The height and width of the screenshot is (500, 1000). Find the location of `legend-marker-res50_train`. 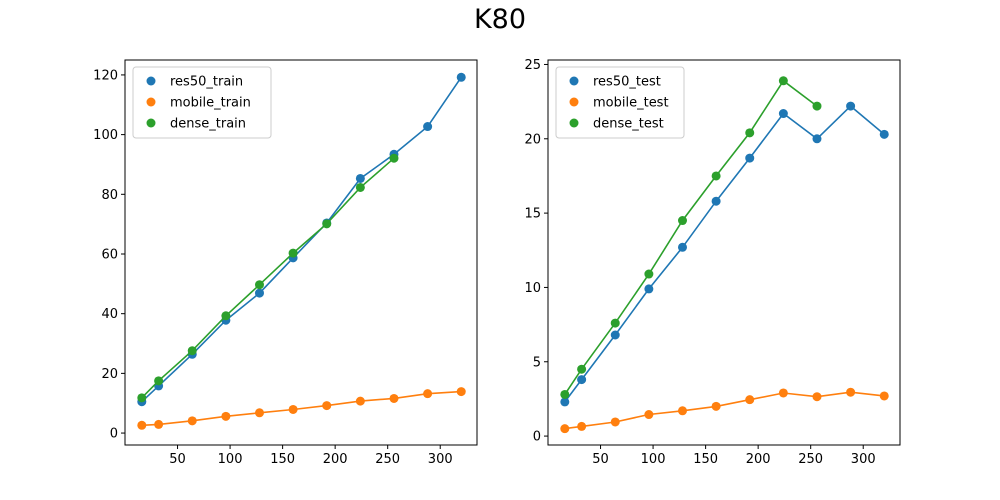

legend-marker-res50_train is located at coordinates (151, 81).